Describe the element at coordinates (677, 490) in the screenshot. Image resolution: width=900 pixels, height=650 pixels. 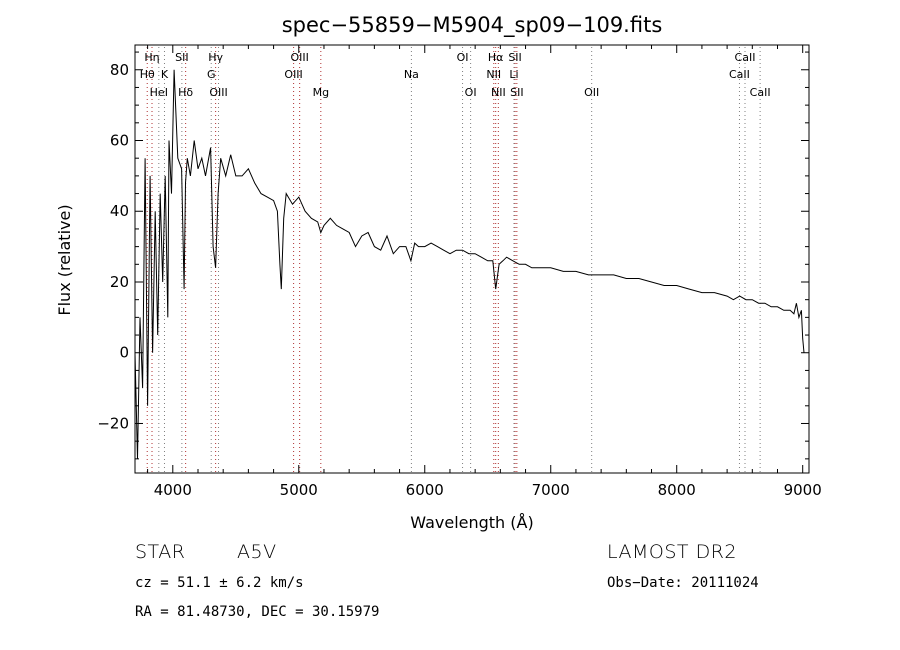
I see `x-tick-label: 8000` at that location.